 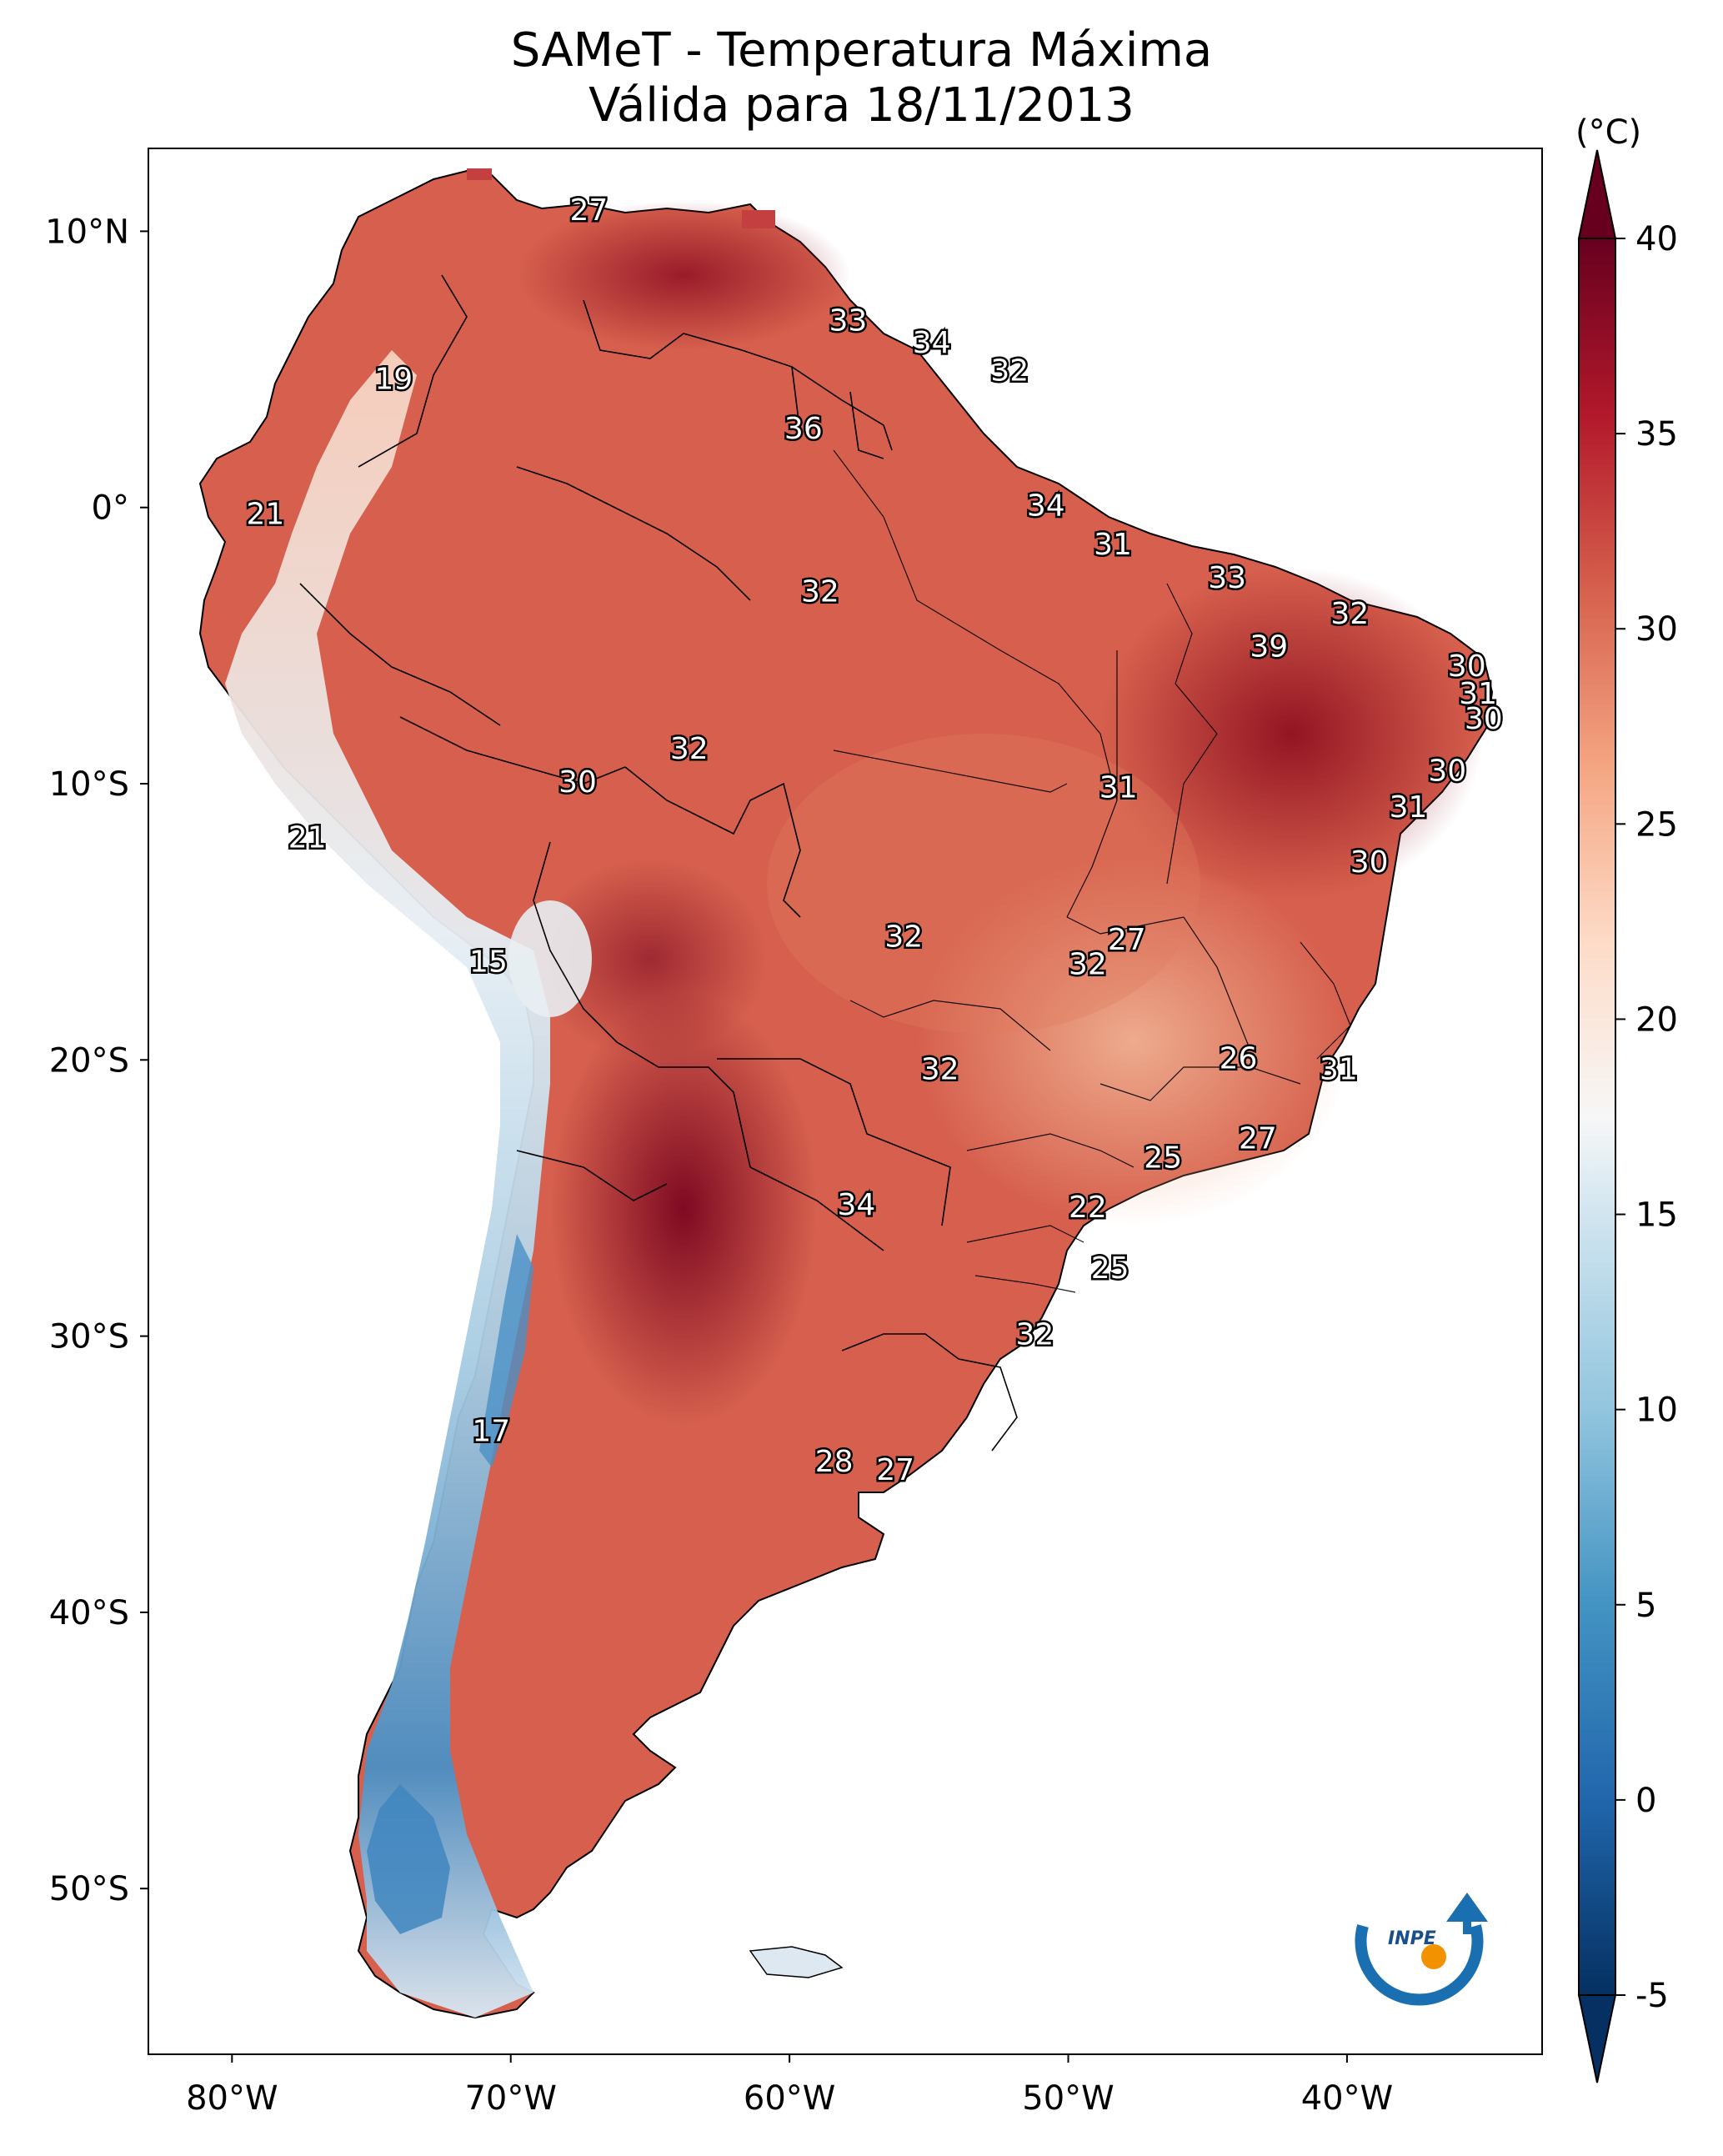 What do you see at coordinates (1412, 1938) in the screenshot?
I see `logo-text: INPE` at bounding box center [1412, 1938].